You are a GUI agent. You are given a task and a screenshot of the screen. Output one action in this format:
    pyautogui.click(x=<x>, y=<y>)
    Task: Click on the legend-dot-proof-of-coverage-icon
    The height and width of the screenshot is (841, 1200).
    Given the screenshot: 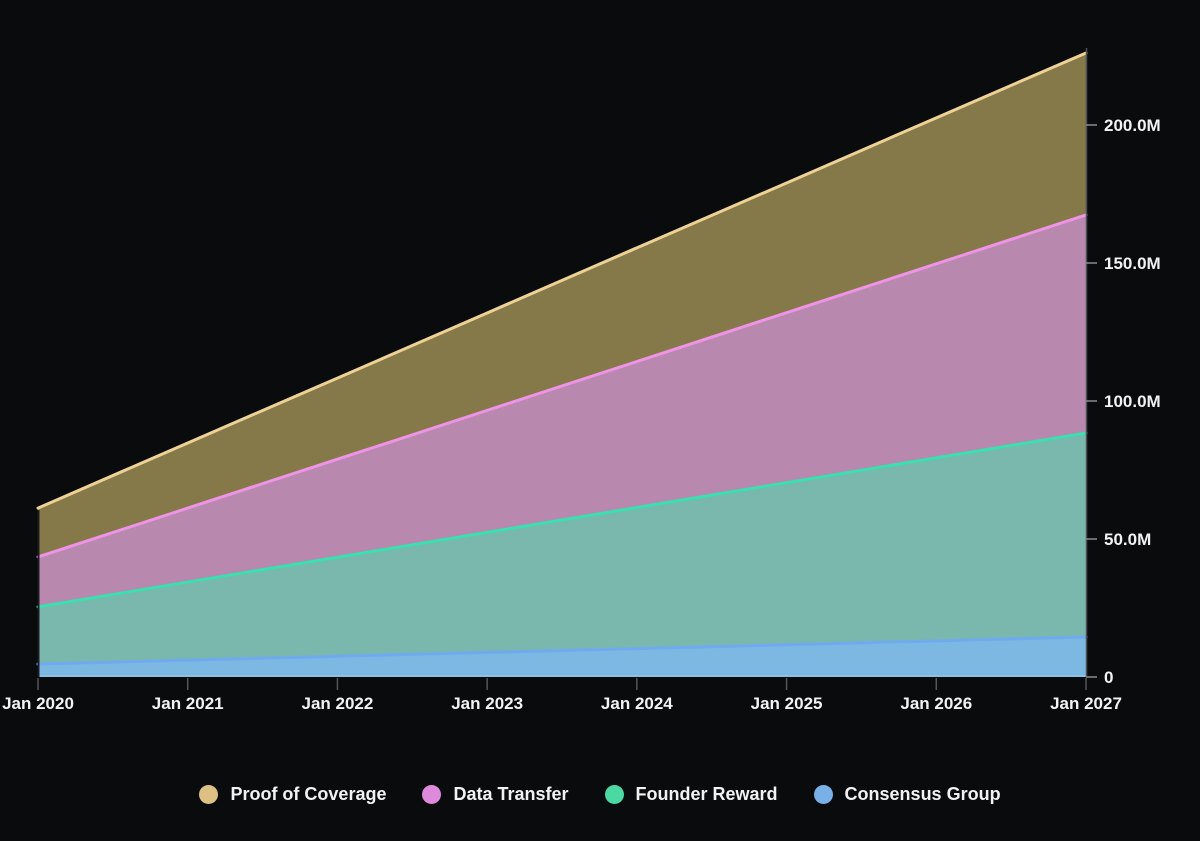 What is the action you would take?
    pyautogui.click(x=209, y=794)
    